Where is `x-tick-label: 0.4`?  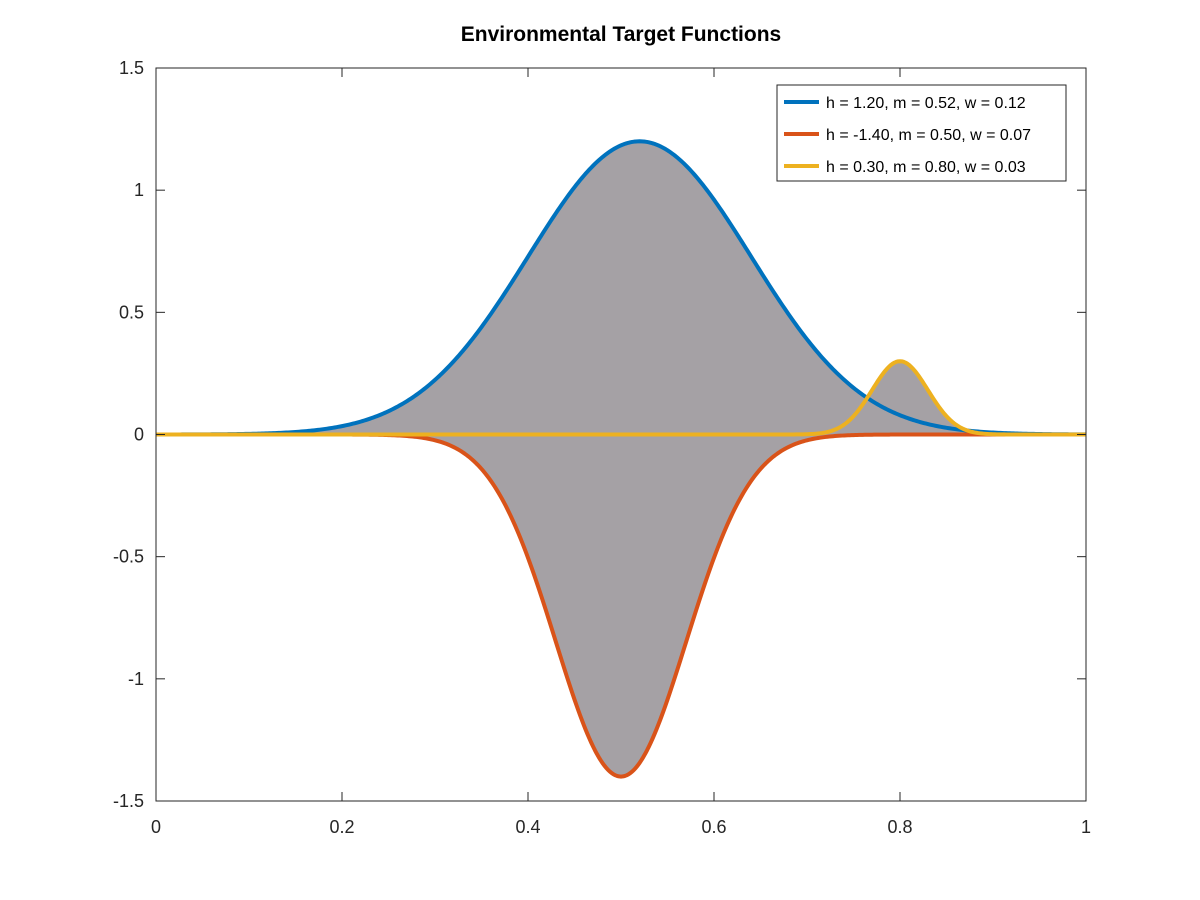
x-tick-label: 0.4 is located at coordinates (527, 827).